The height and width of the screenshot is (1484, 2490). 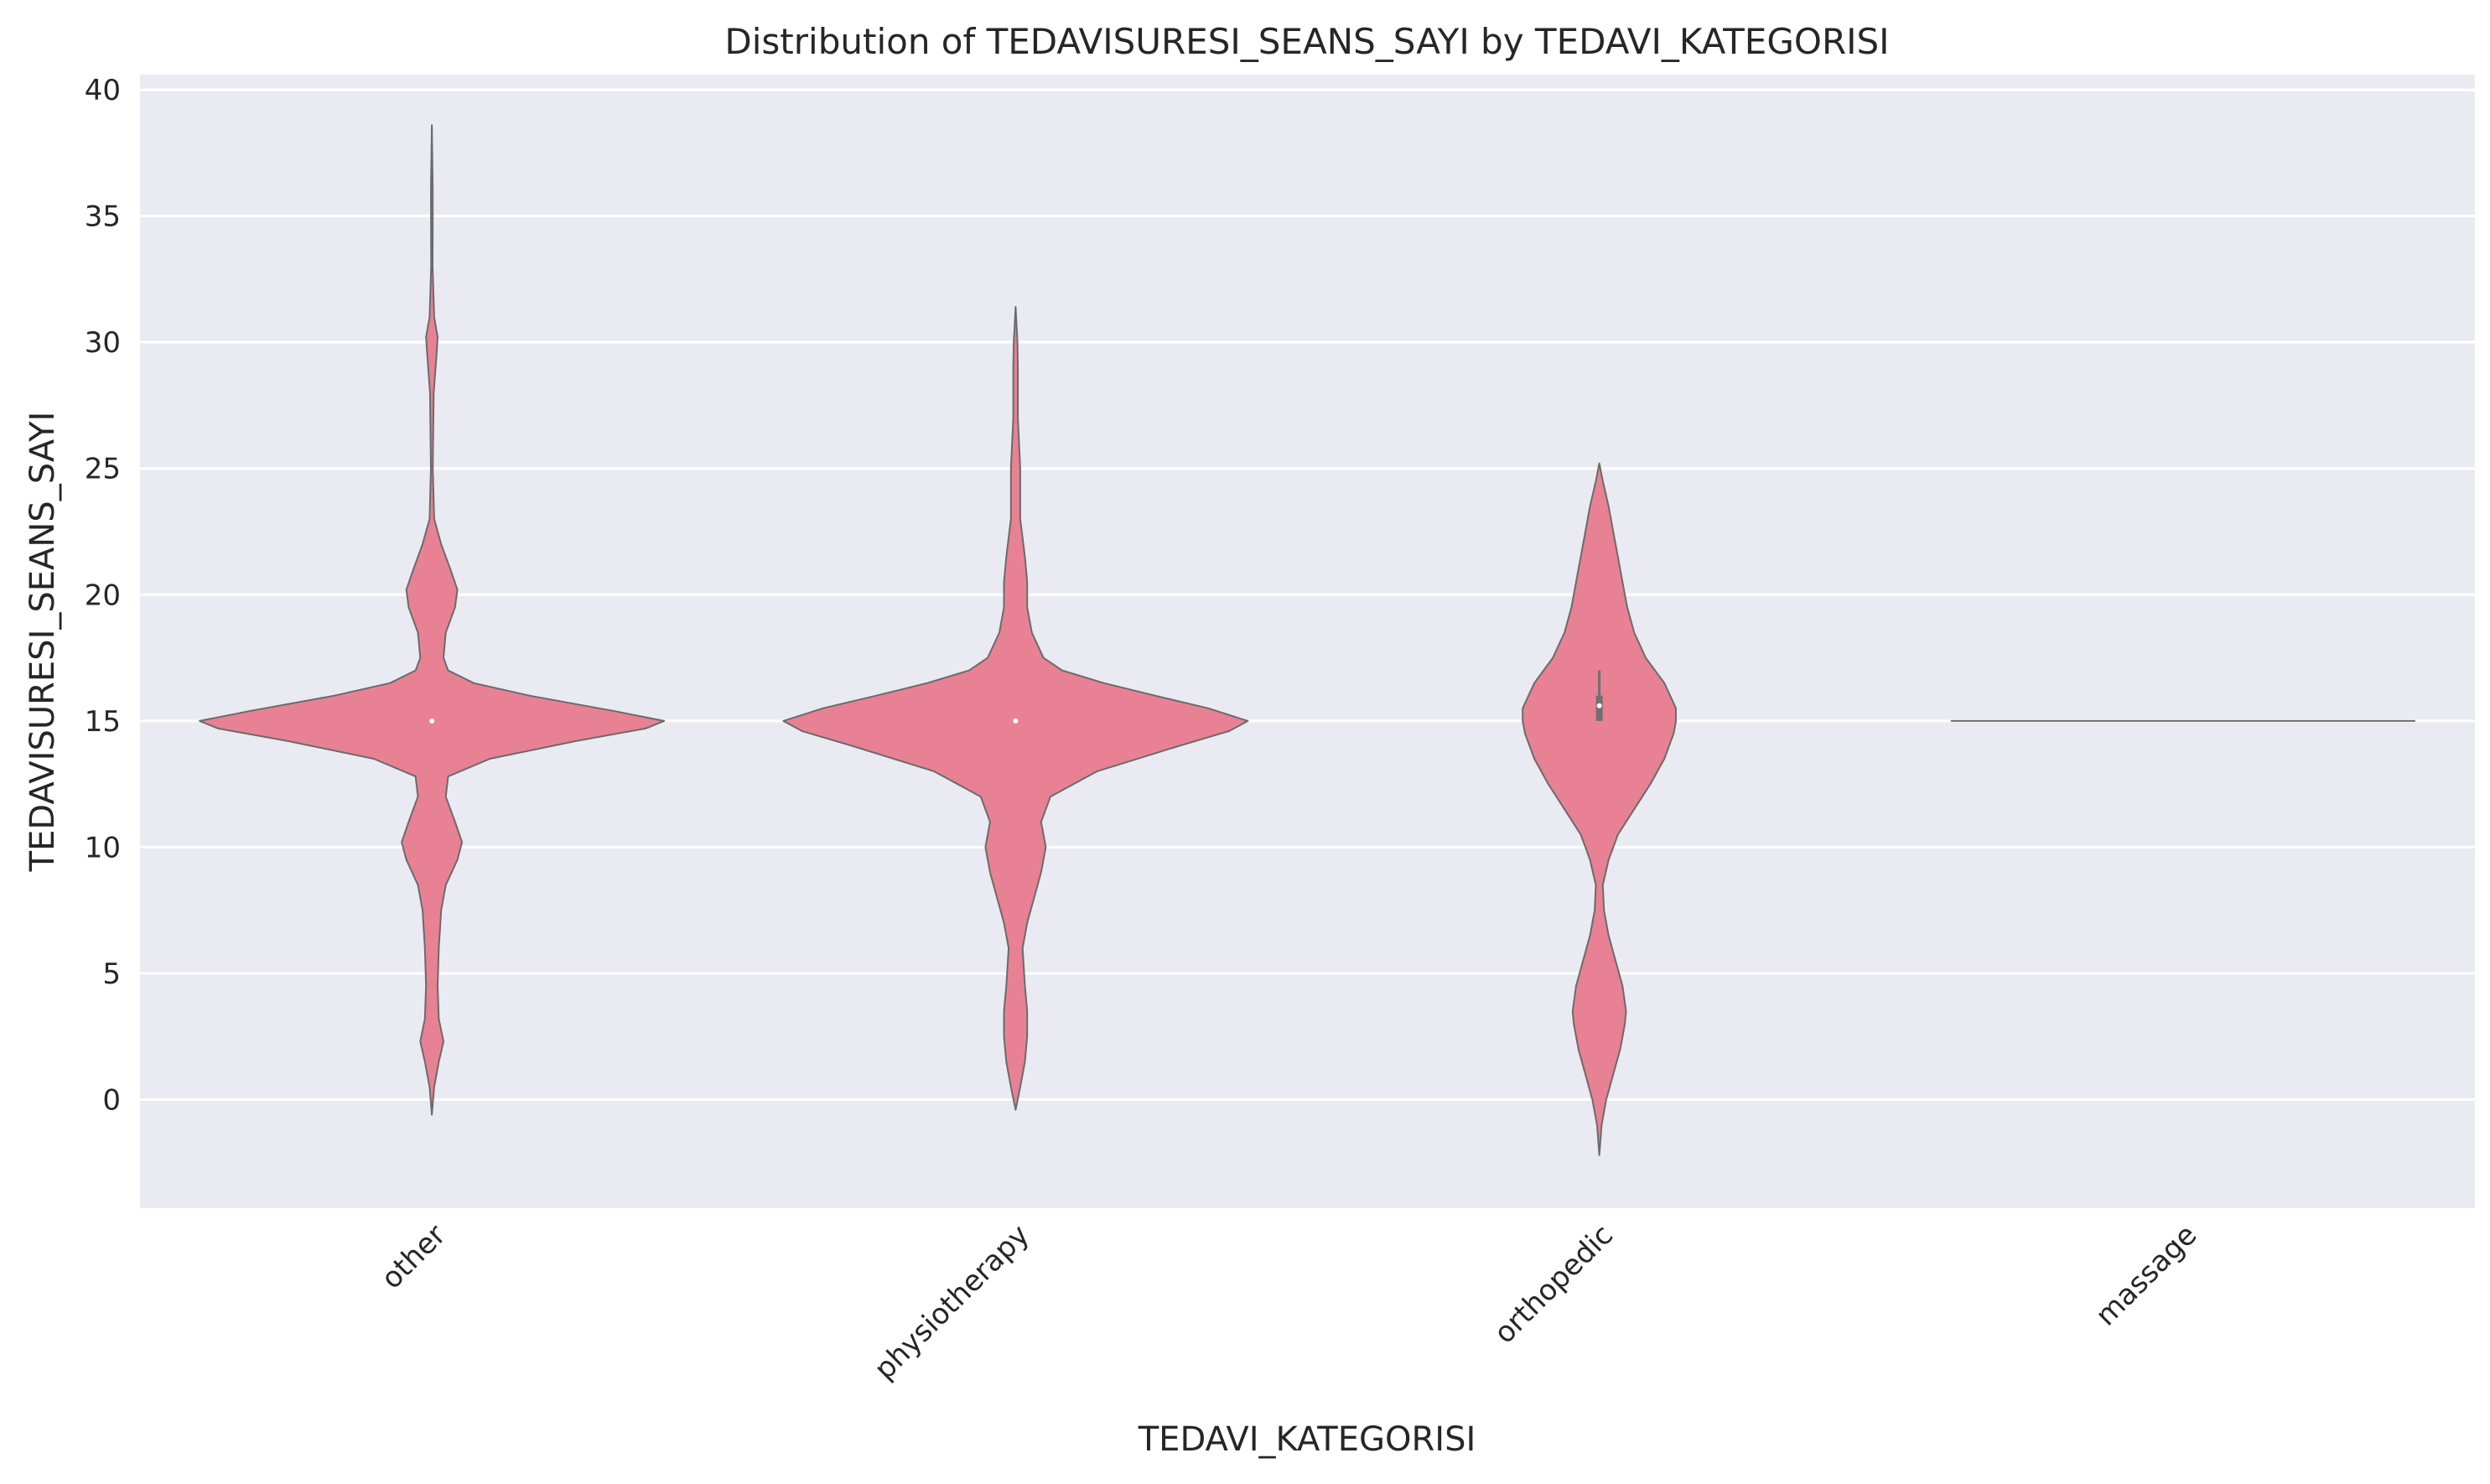 I want to click on y-tick-label: 5, so click(x=111, y=974).